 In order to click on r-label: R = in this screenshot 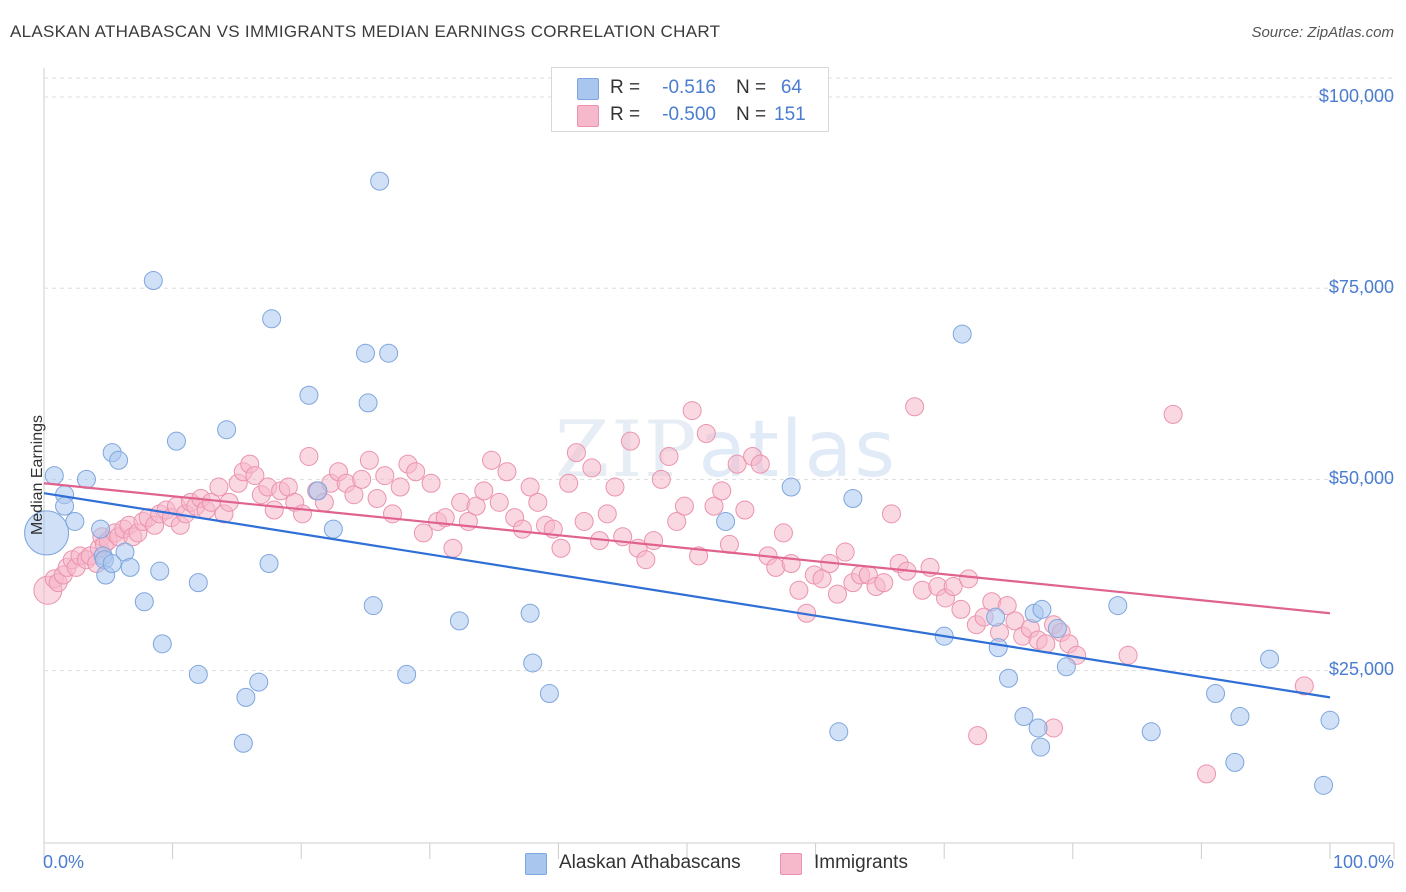, I will do `click(625, 87)`.